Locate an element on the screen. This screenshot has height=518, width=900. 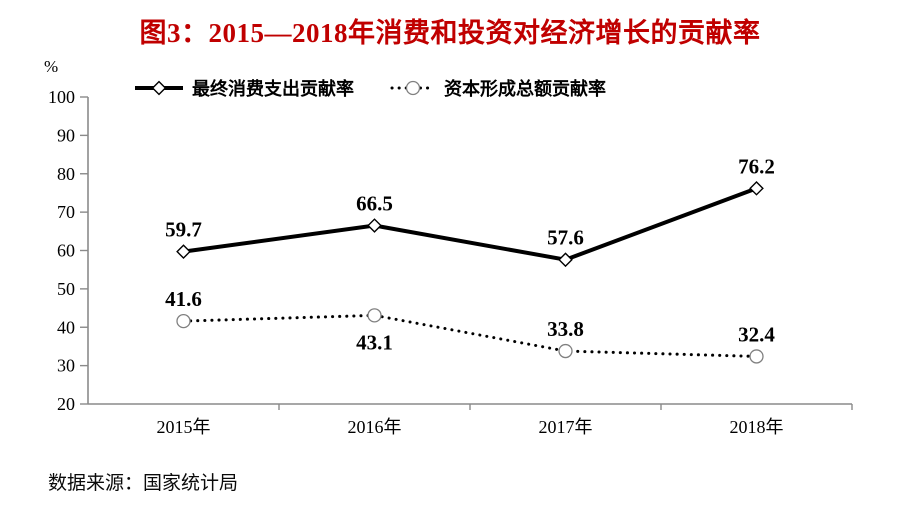
legend-item-consumption: 最终消费支出贡献率 is located at coordinates (244, 88).